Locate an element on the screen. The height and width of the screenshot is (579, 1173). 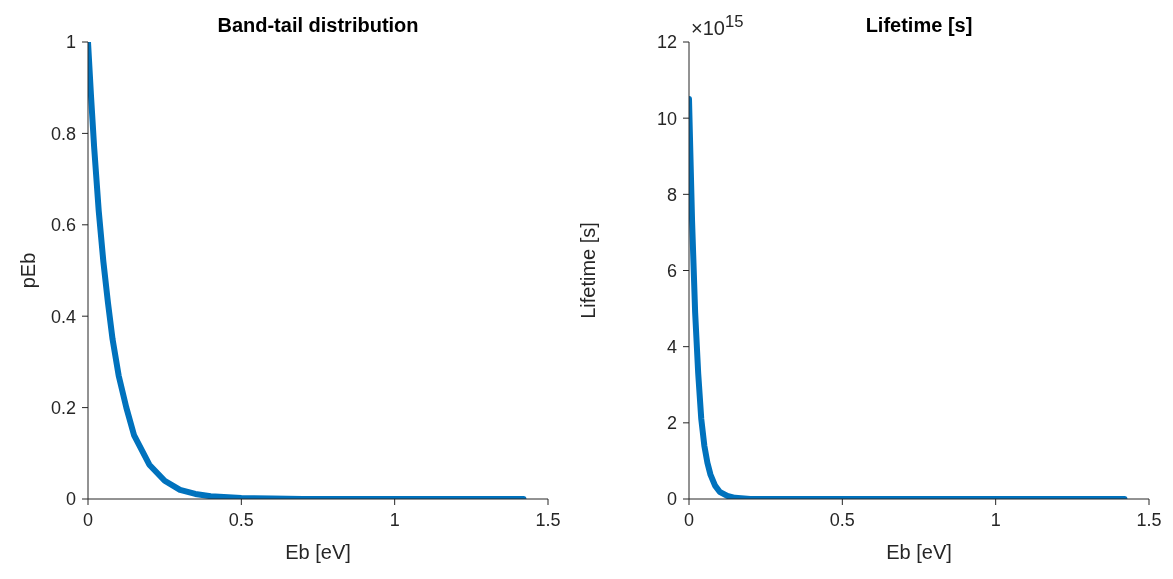
chart-title: Lifetime [s] is located at coordinates (919, 25).